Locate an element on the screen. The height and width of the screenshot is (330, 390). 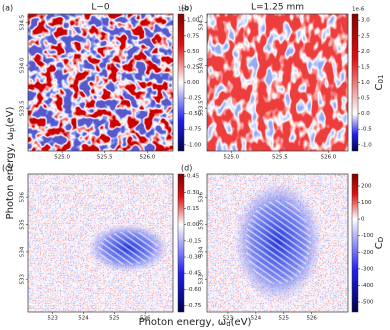
x-axis-label-sub: d is located at coordinates (228, 324).